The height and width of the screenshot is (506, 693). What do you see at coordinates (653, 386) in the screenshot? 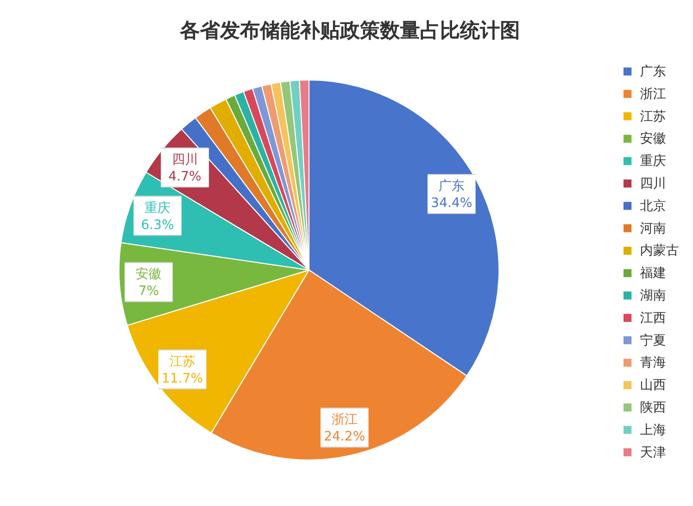
I see `legend-label: 山西` at bounding box center [653, 386].